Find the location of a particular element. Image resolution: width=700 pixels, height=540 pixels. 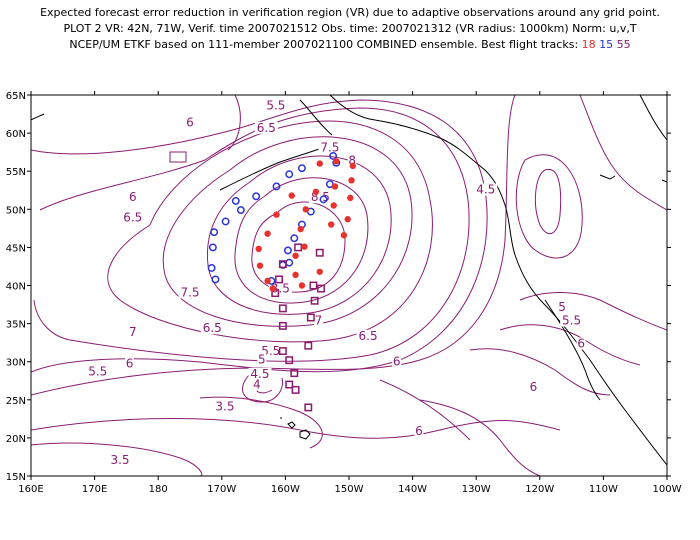

lat-tick-label: 15N is located at coordinates (16, 477).